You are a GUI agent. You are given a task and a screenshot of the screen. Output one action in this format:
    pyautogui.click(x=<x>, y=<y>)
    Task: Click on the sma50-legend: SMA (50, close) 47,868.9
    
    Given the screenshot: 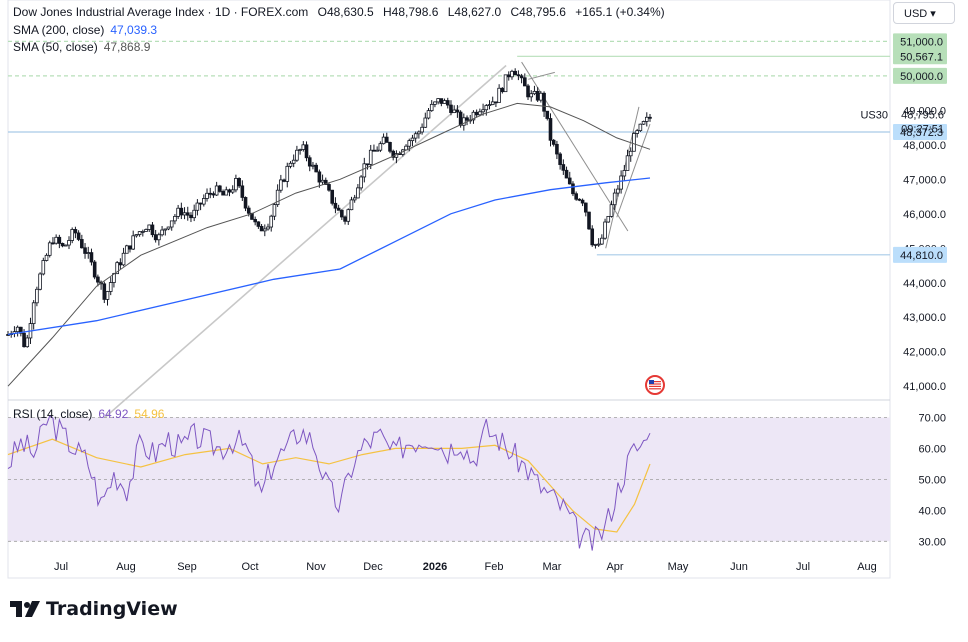 What is the action you would take?
    pyautogui.click(x=81, y=47)
    